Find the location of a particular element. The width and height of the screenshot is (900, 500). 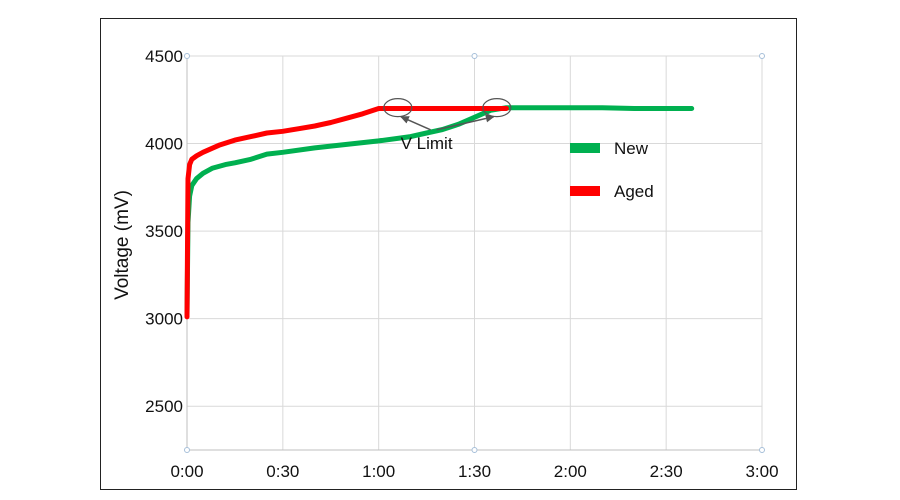

x-tick-label: 0:30 is located at coordinates (282, 471).